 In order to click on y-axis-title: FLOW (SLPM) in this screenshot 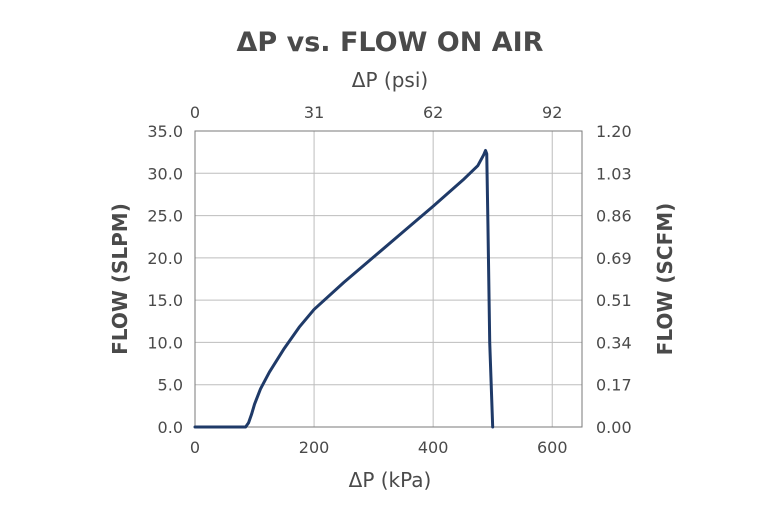, I will do `click(120, 279)`.